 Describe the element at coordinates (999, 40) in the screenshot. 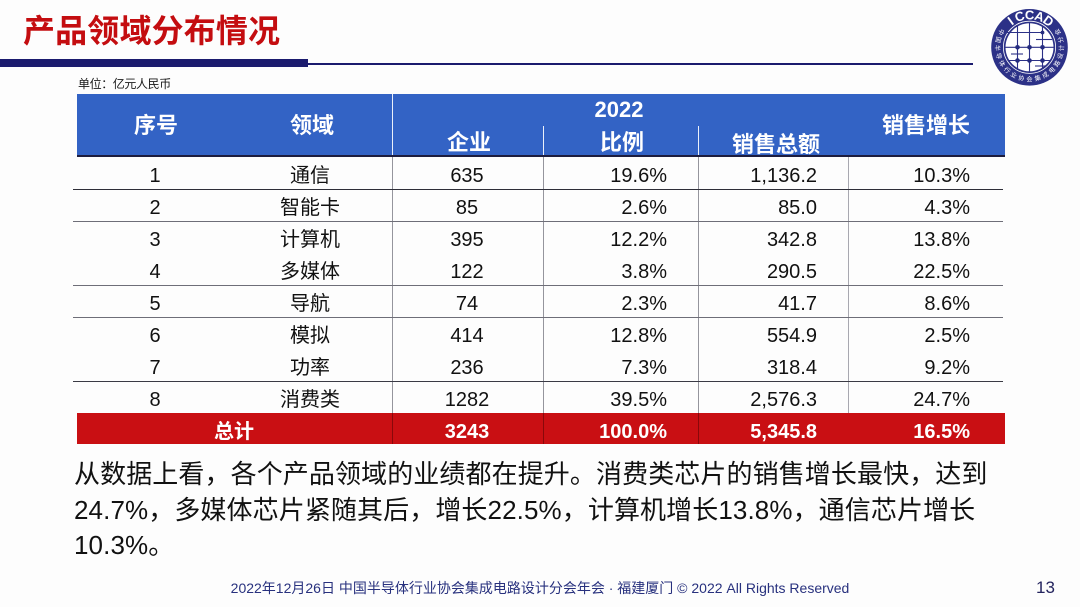

I see `svg-text: 国` at that location.